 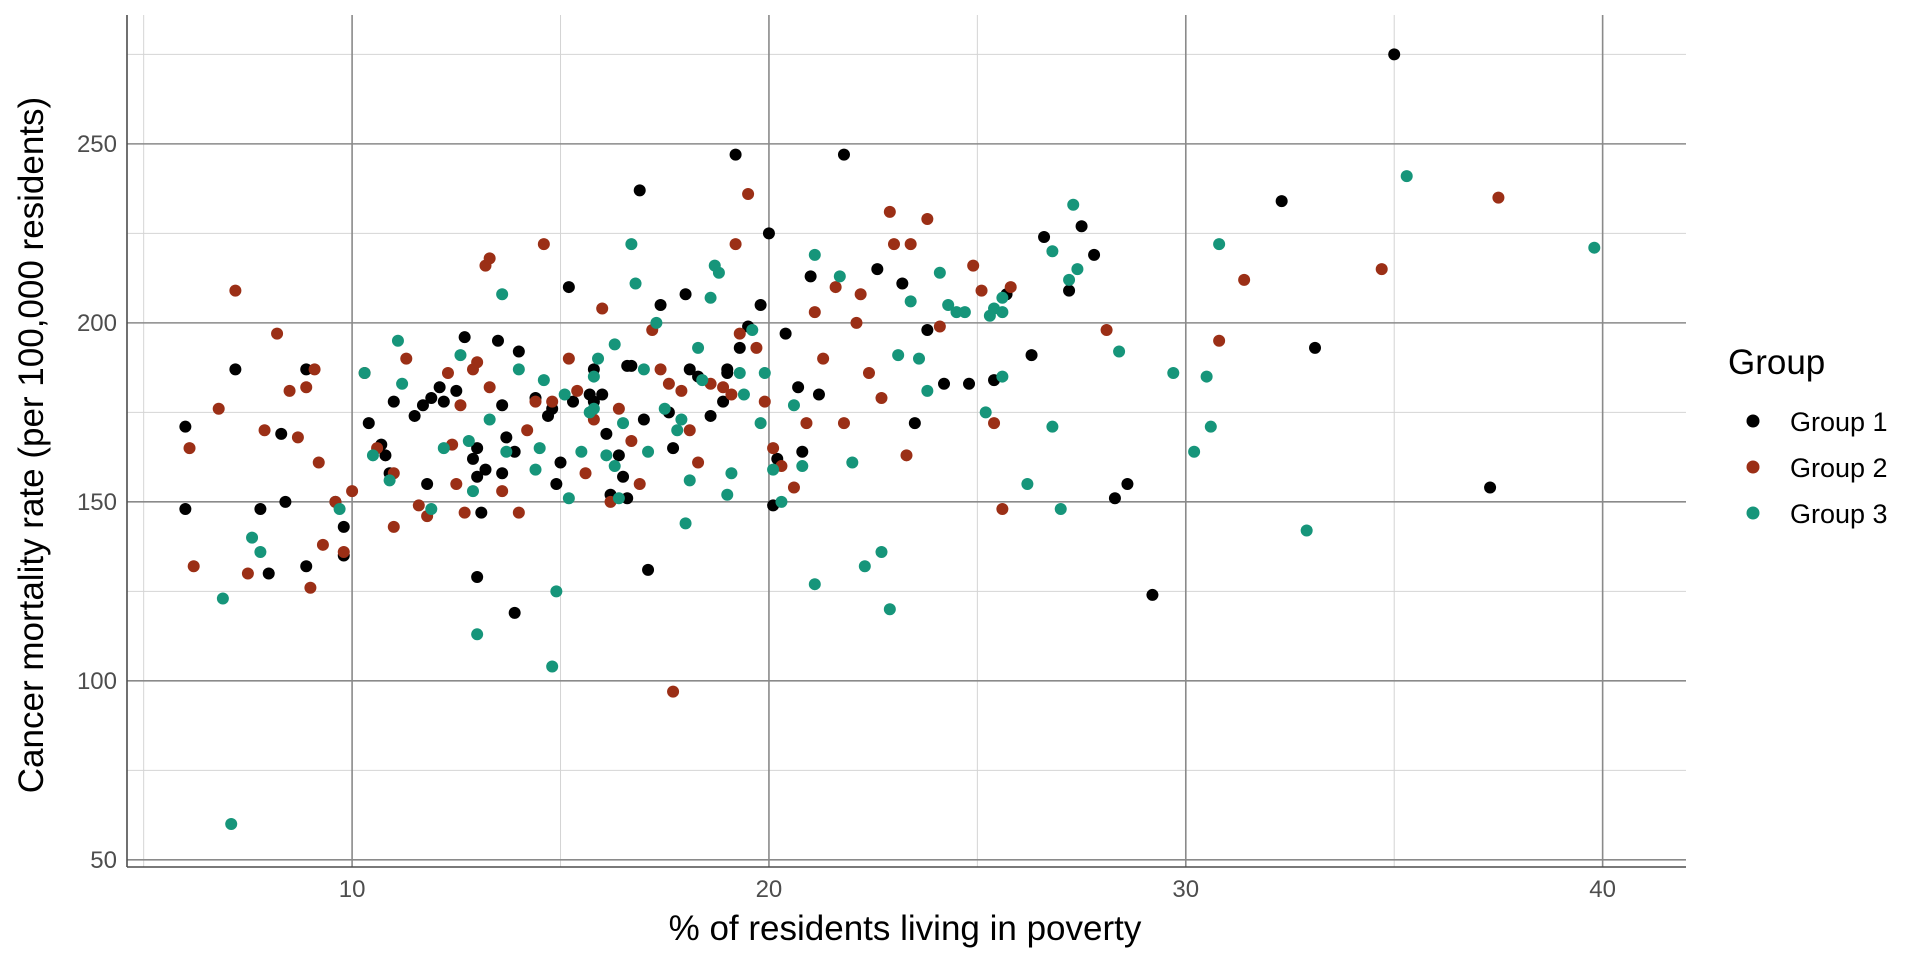 I want to click on legend-items: Group 1 Group 2 Group 3, so click(x=1817, y=468).